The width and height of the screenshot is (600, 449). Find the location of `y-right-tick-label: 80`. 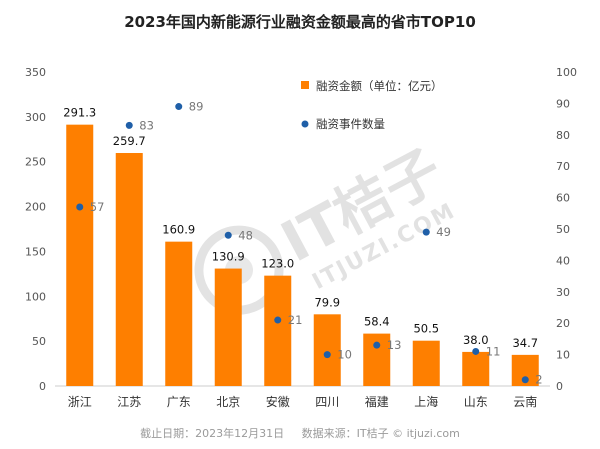

y-right-tick-label: 80 is located at coordinates (563, 135).